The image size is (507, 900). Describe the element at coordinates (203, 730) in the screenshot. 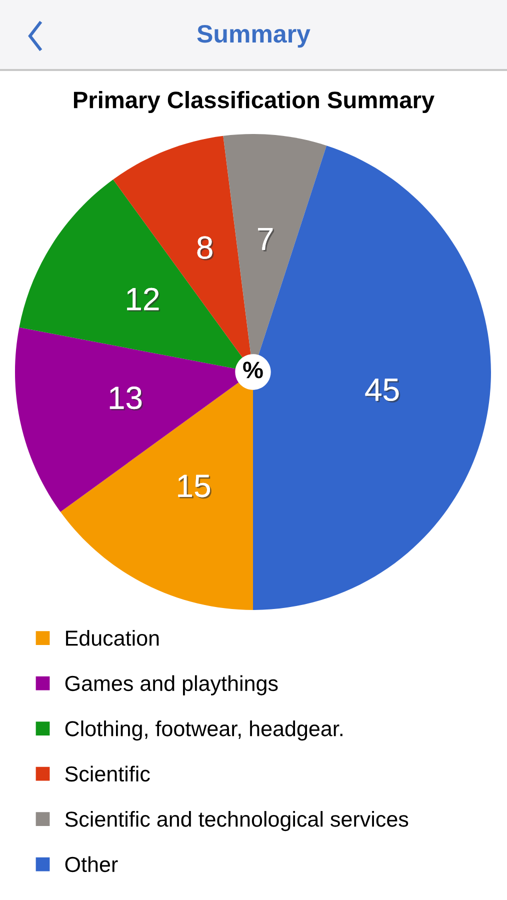

I see `legend-label: Clothing, footwear, headgear.` at that location.